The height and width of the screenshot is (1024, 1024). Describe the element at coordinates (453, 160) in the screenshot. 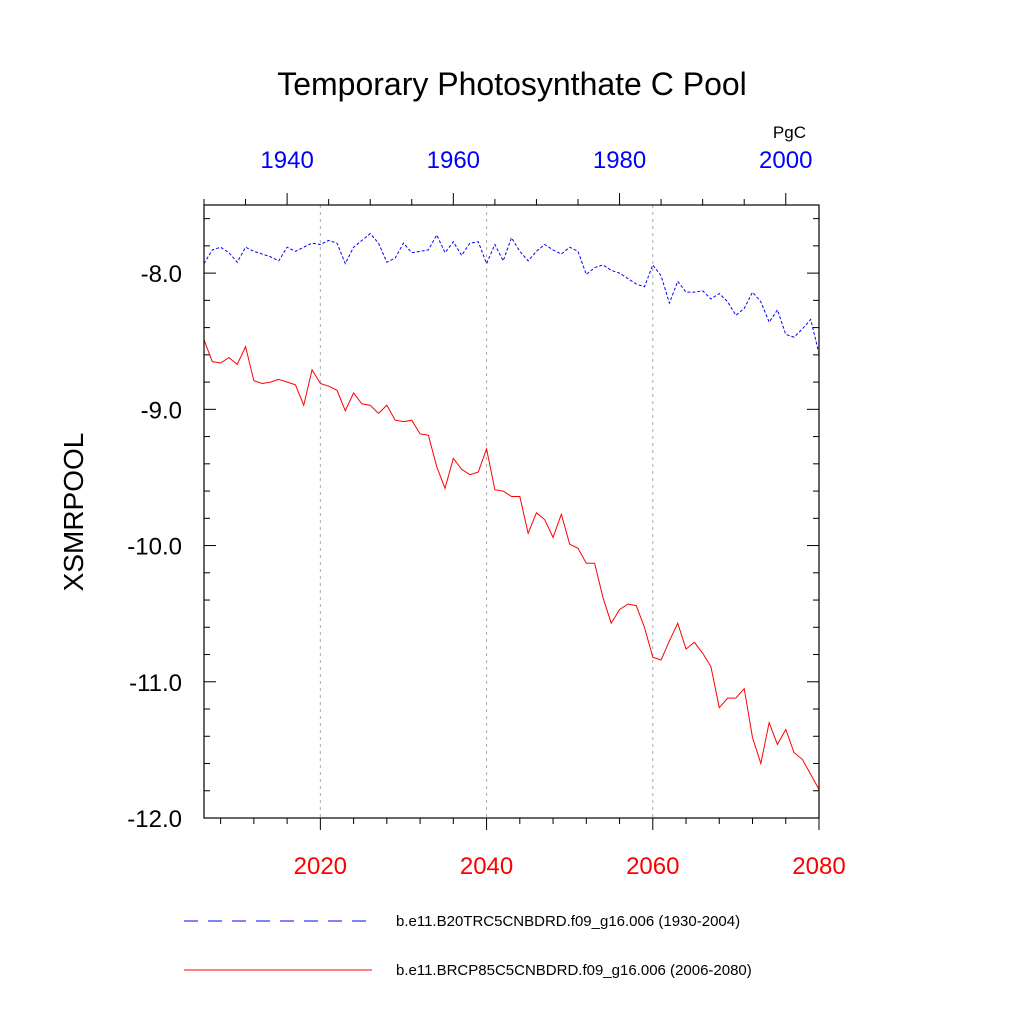

I see `top-tick-label: 1960` at that location.